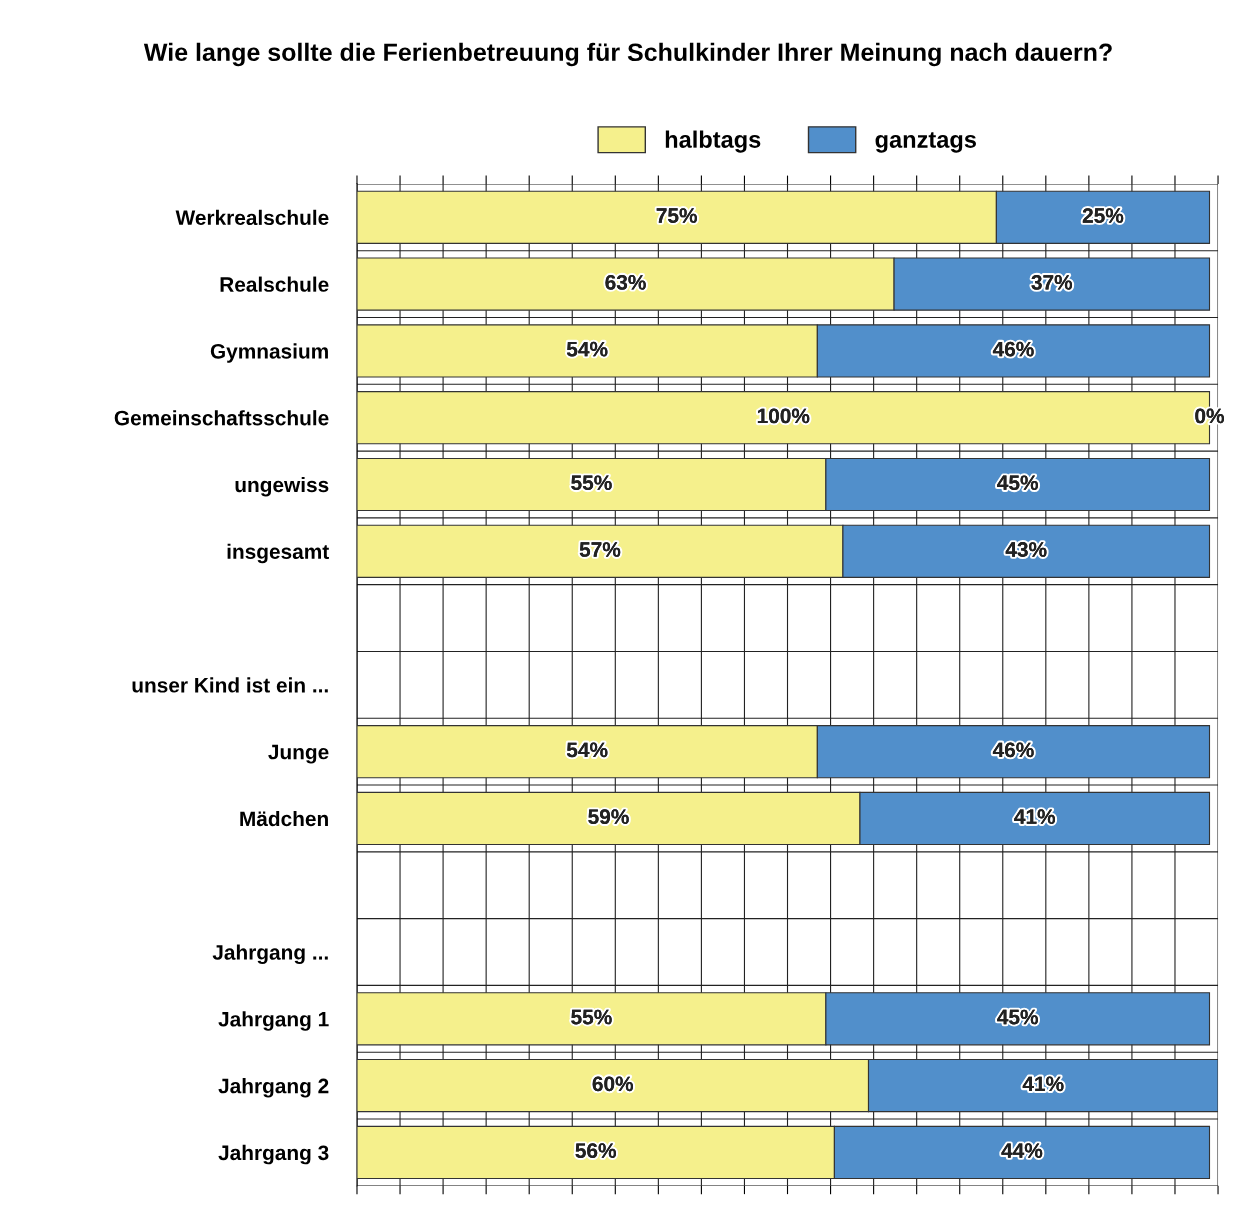  I want to click on data-label: 56%, so click(595, 1150).